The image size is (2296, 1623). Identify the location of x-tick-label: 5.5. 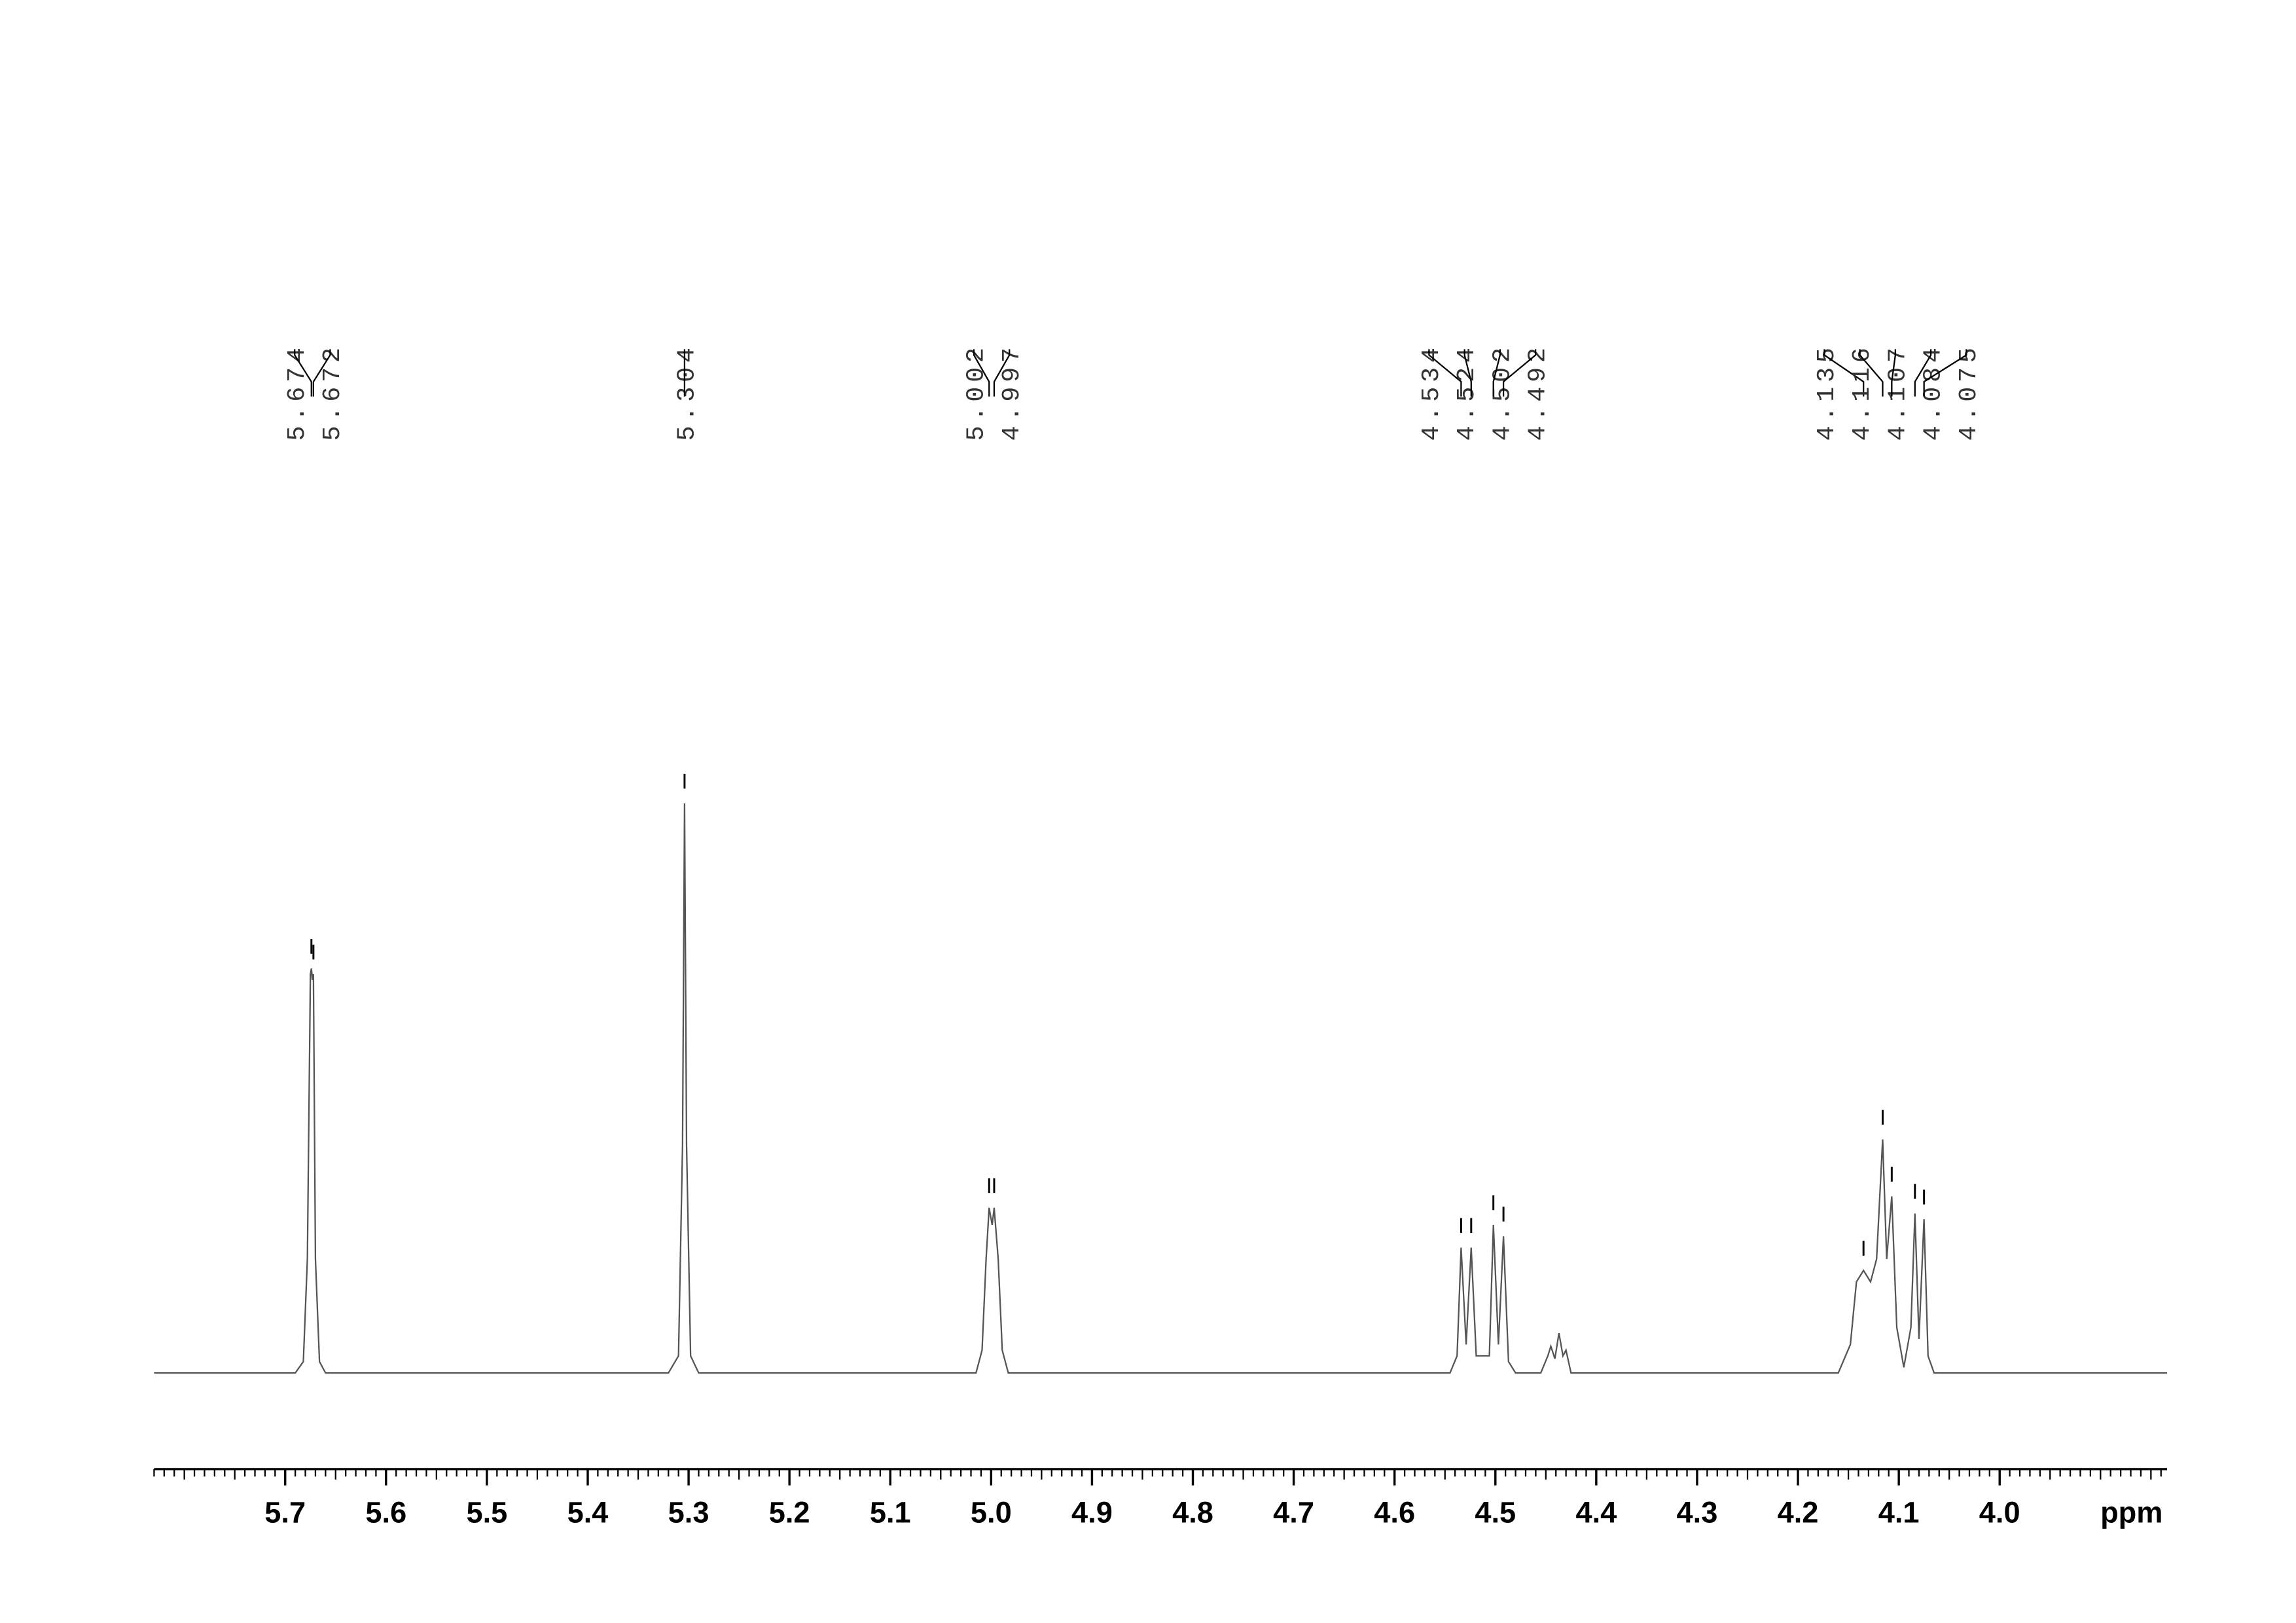
(486, 1512).